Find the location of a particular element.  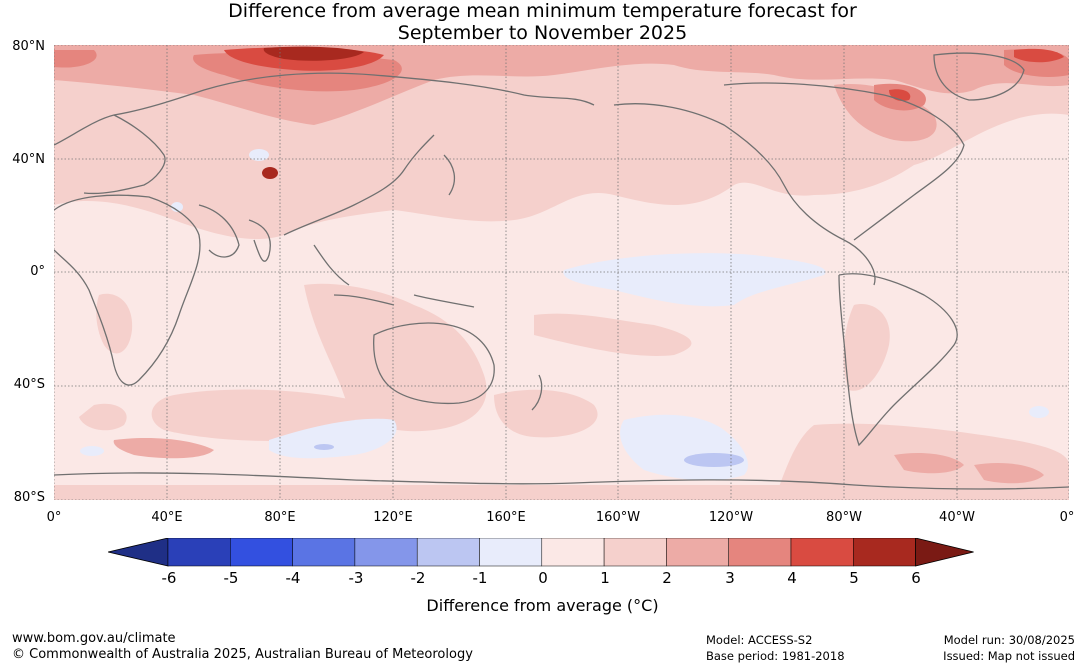

lon-tick-120w: 120°W is located at coordinates (731, 517).